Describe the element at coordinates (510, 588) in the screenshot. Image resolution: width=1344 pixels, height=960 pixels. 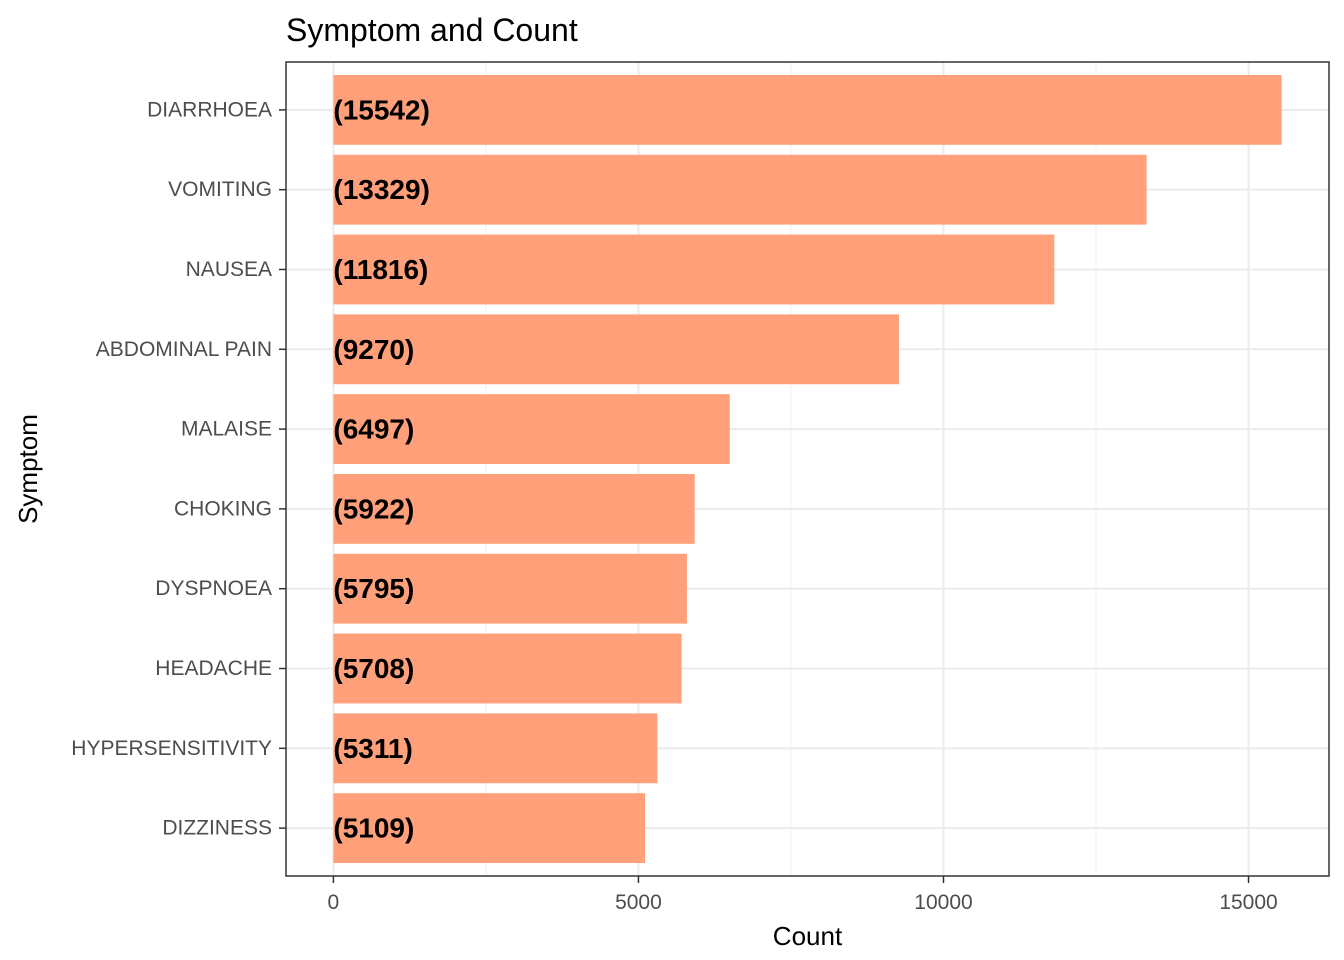
I see `bar-dyspnoea` at that location.